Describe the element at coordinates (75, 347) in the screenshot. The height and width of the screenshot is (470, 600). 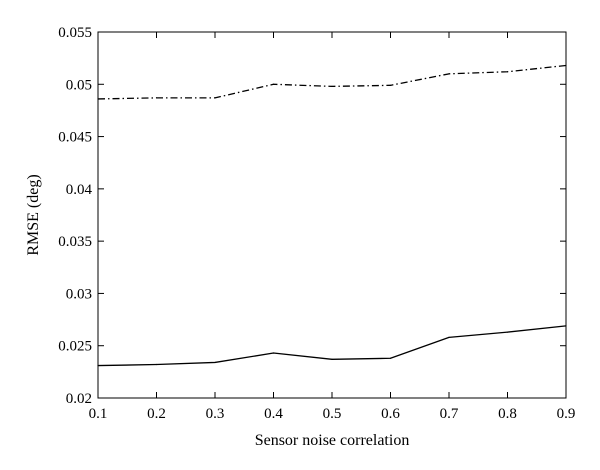
I see `y-tick-label: 0.025` at that location.